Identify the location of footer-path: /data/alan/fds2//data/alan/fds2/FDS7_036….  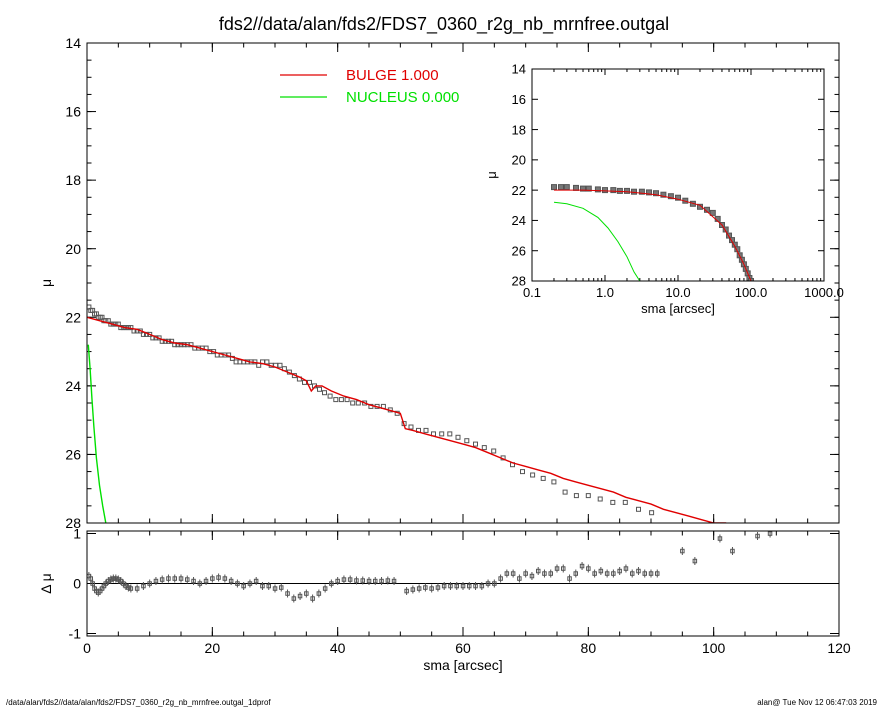
(138, 702).